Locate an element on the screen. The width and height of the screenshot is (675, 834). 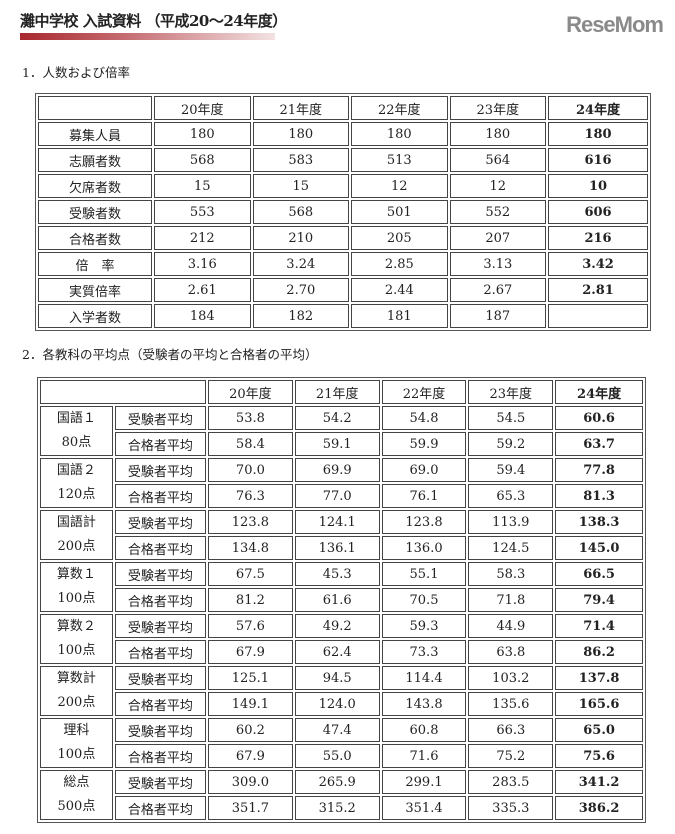
table-cell: 65.3 is located at coordinates (511, 496).